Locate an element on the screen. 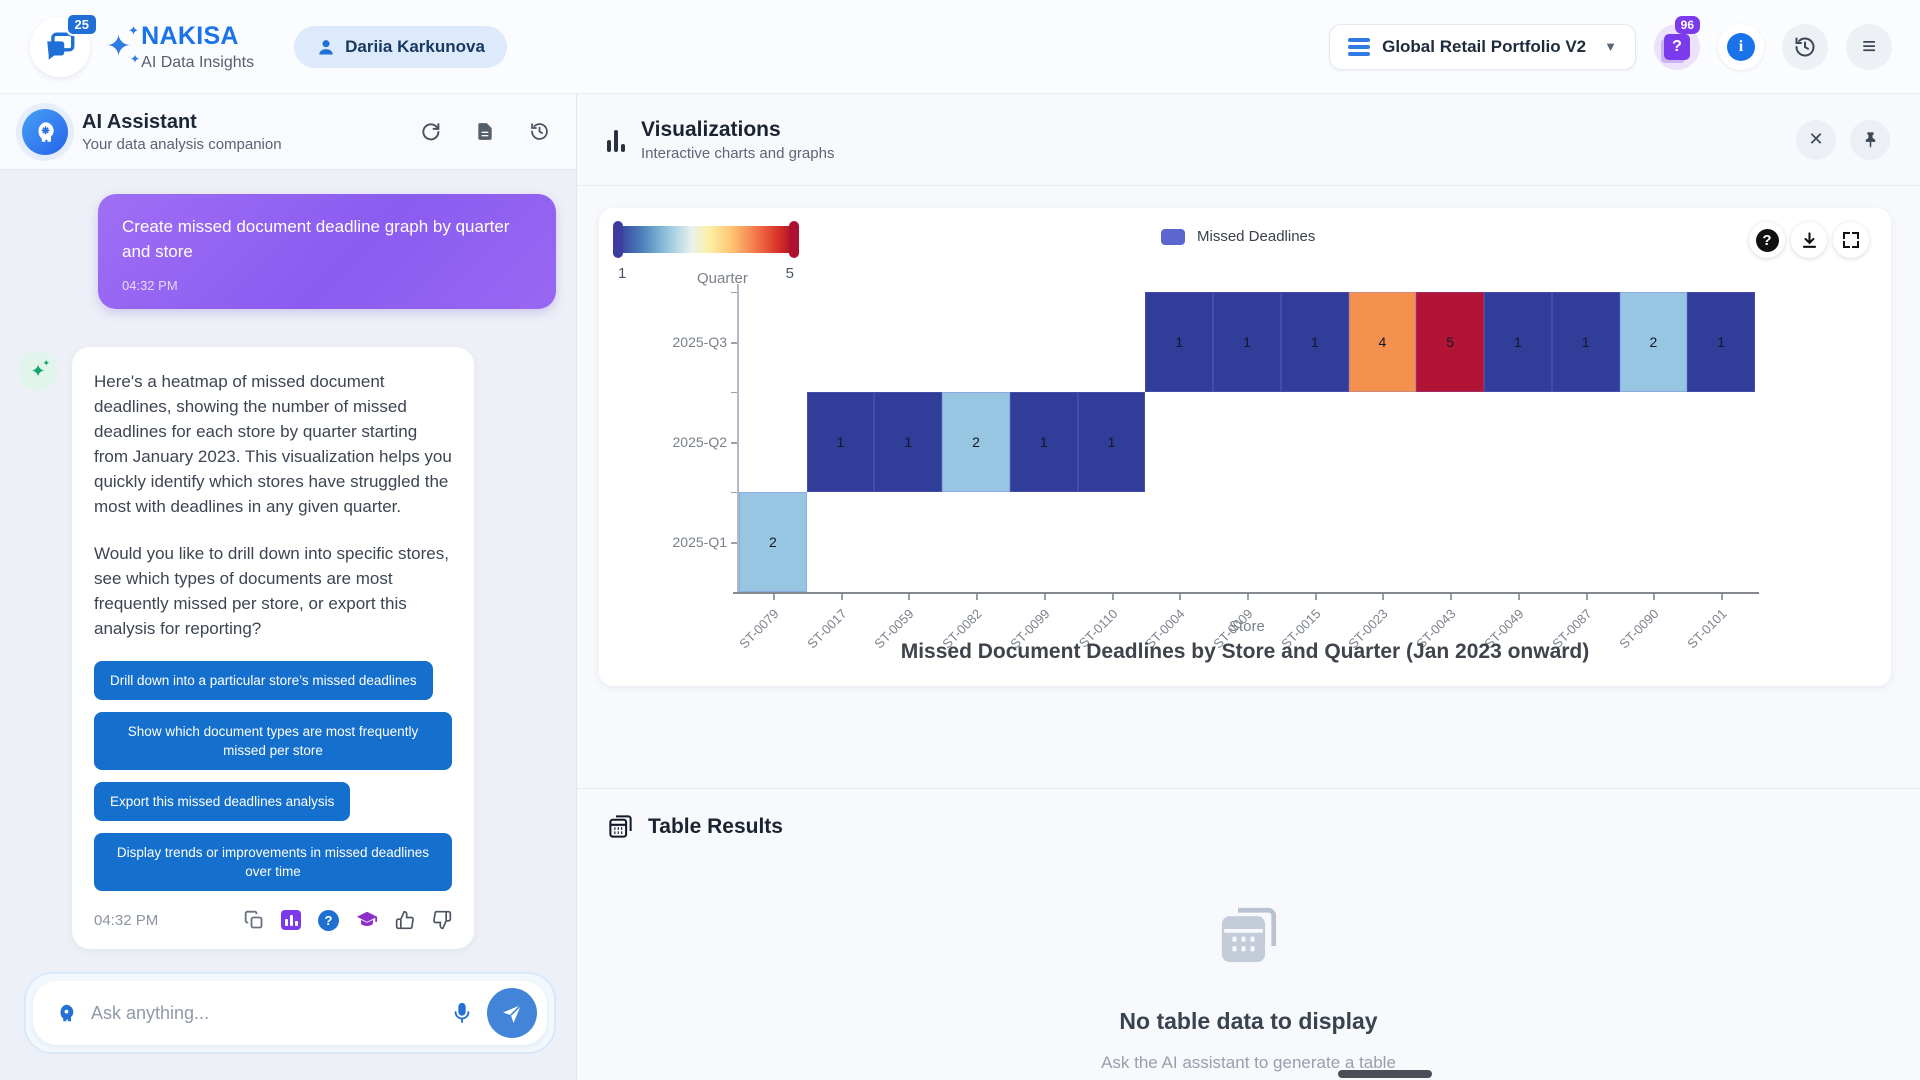 The width and height of the screenshot is (1920, 1080). color-scale: 1 5 is located at coordinates (706, 251).